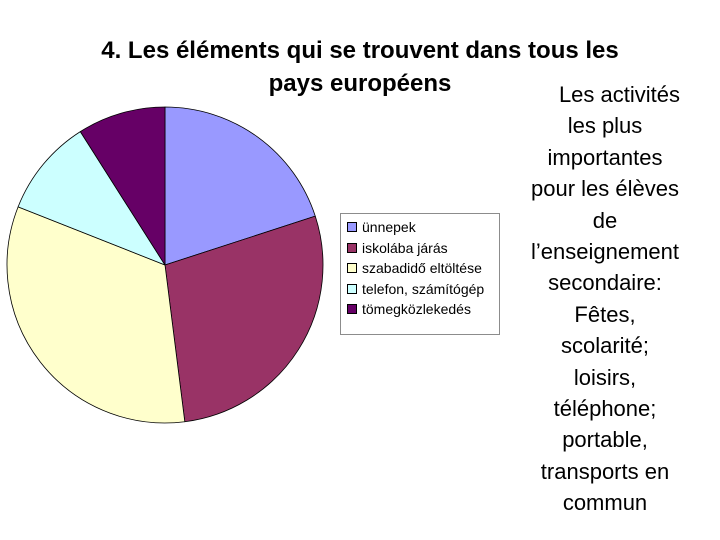 This screenshot has width=720, height=540. I want to click on legend-item-szabadido-eltoltese: szabadidő eltöltése, so click(423, 268).